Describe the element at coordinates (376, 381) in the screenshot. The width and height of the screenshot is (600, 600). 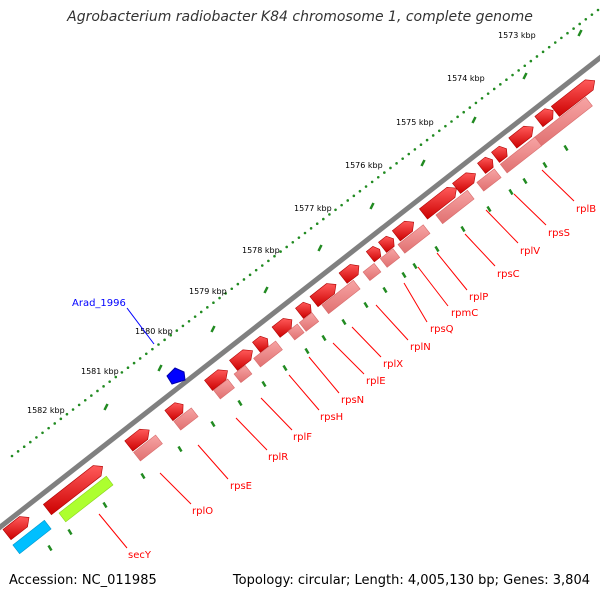
I see `gene-label-rple: rplE` at that location.